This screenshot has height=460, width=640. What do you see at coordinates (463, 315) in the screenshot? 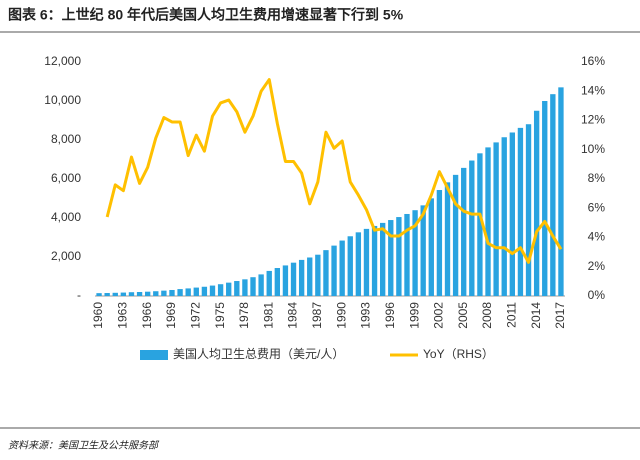
I see `x-tick-label: 2005` at bounding box center [463, 315].